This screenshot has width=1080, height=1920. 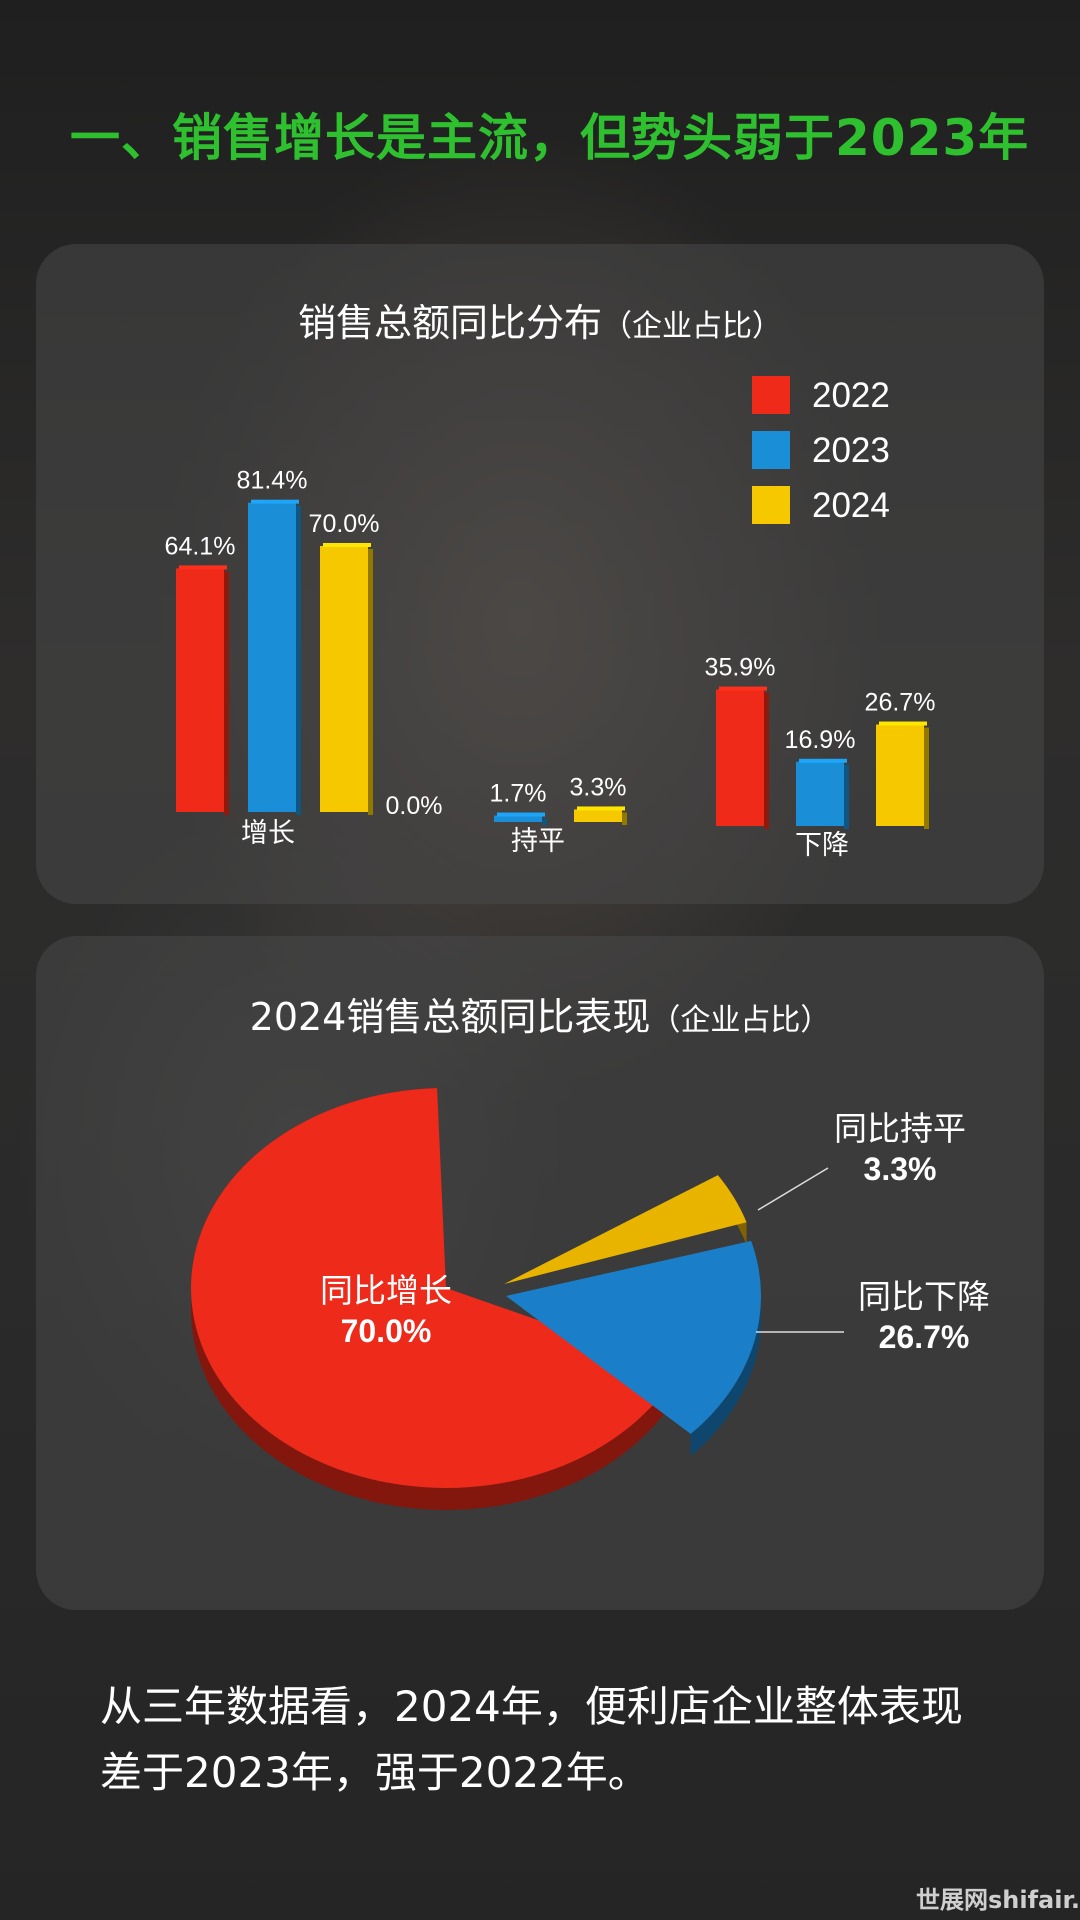 What do you see at coordinates (851, 450) in the screenshot?
I see `legend-label-2023: 2023` at bounding box center [851, 450].